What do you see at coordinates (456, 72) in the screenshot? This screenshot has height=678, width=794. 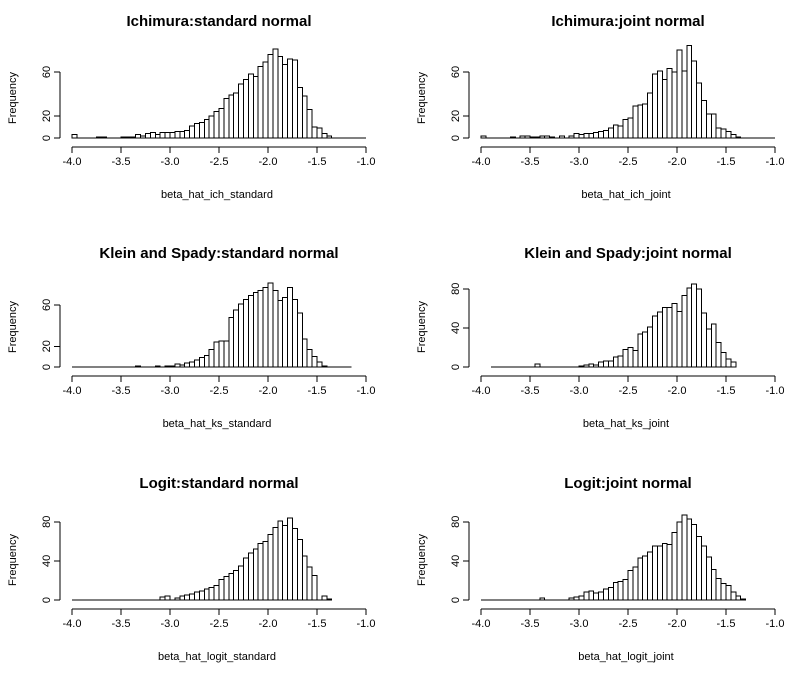 I see `y-tick-label: 60` at bounding box center [456, 72].